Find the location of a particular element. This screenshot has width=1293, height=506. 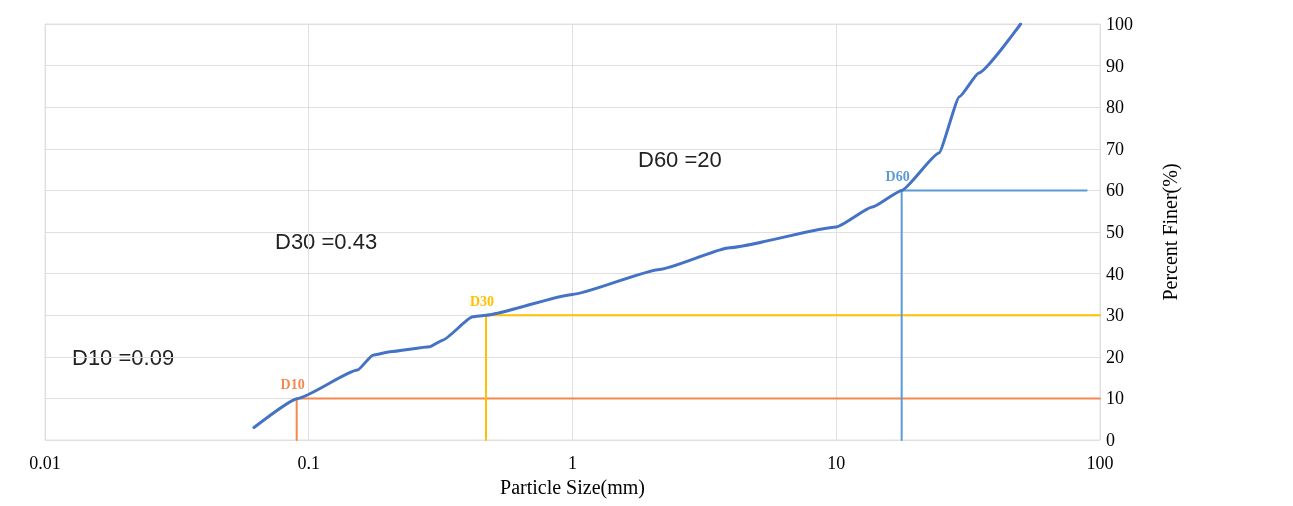

y-tick-label: 70 is located at coordinates (1115, 148).